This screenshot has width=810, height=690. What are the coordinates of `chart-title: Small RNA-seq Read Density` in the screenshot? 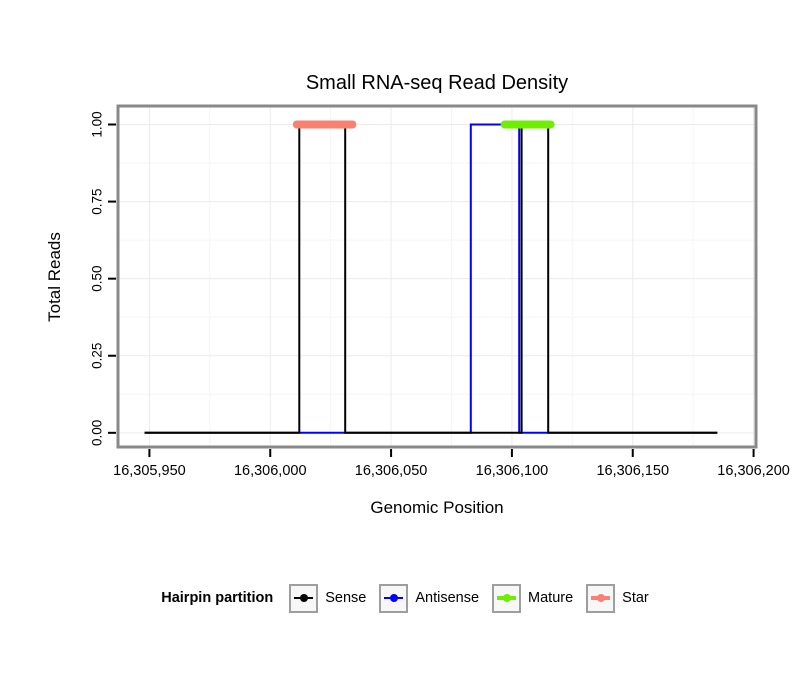 It's located at (437, 83).